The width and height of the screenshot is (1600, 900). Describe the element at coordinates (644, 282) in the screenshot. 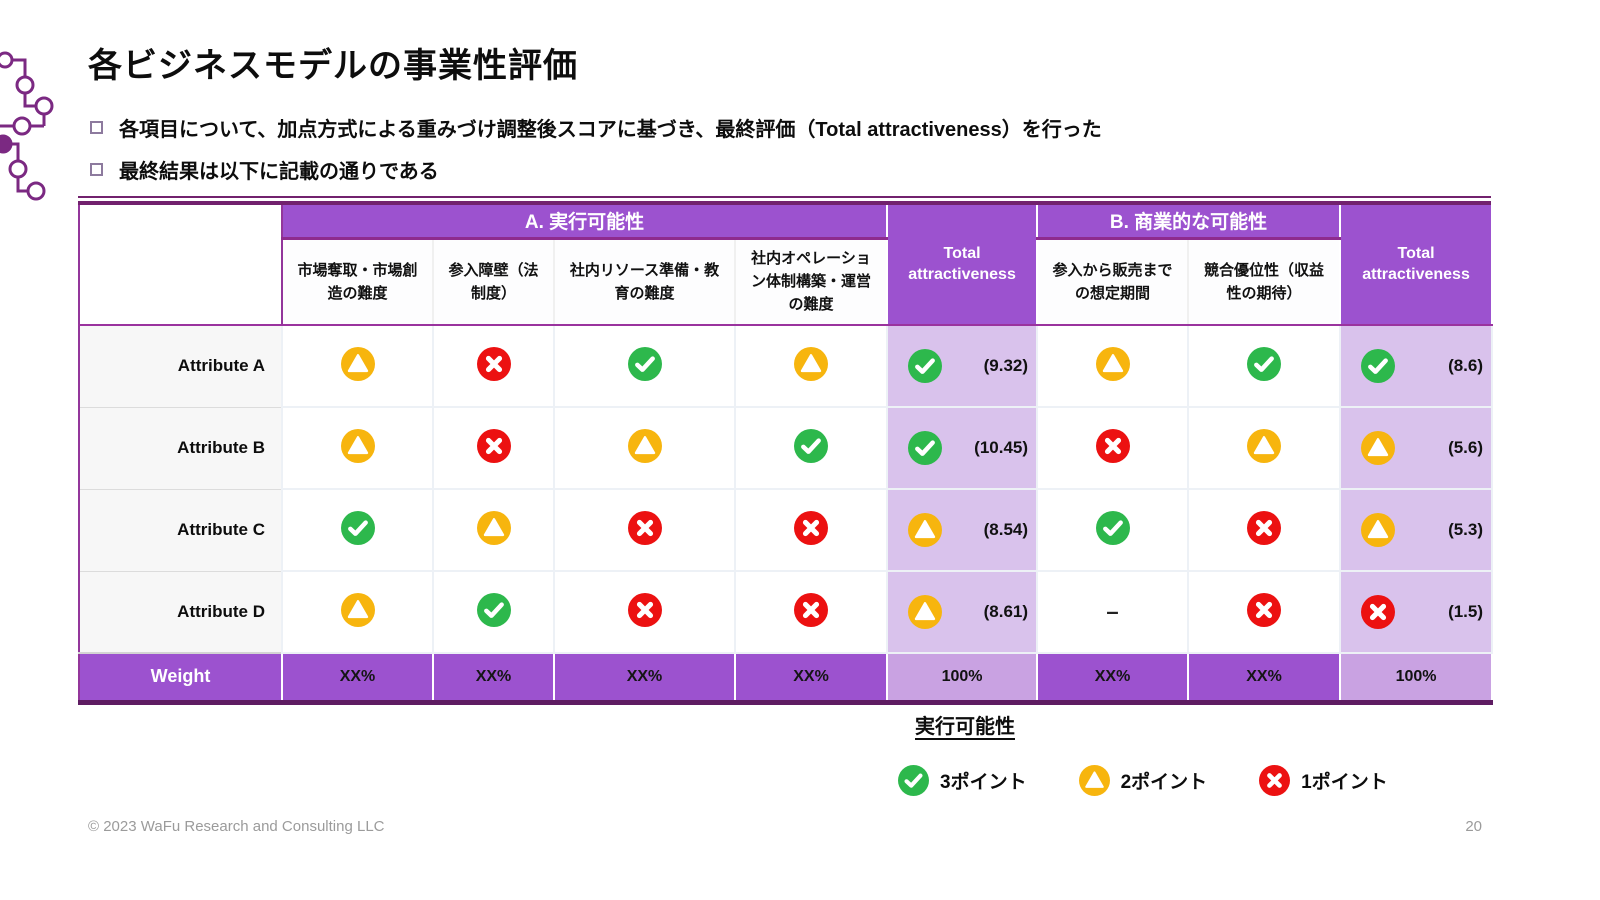

I see `criterion-header: 社内リソース準備・教育の難度` at that location.